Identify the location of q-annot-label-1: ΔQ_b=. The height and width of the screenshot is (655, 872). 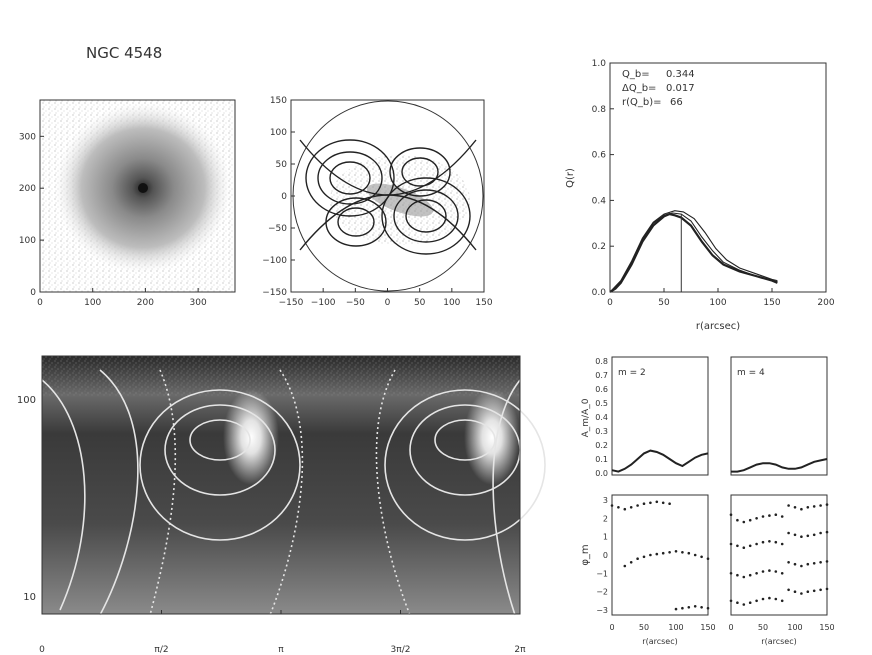
(639, 88).